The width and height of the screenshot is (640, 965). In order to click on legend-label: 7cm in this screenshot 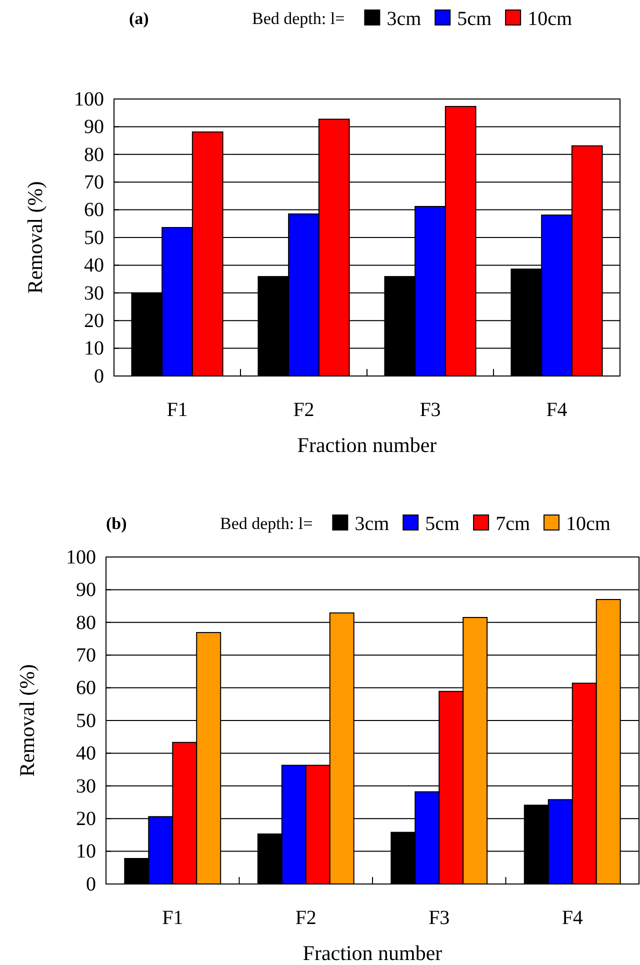, I will do `click(513, 524)`.